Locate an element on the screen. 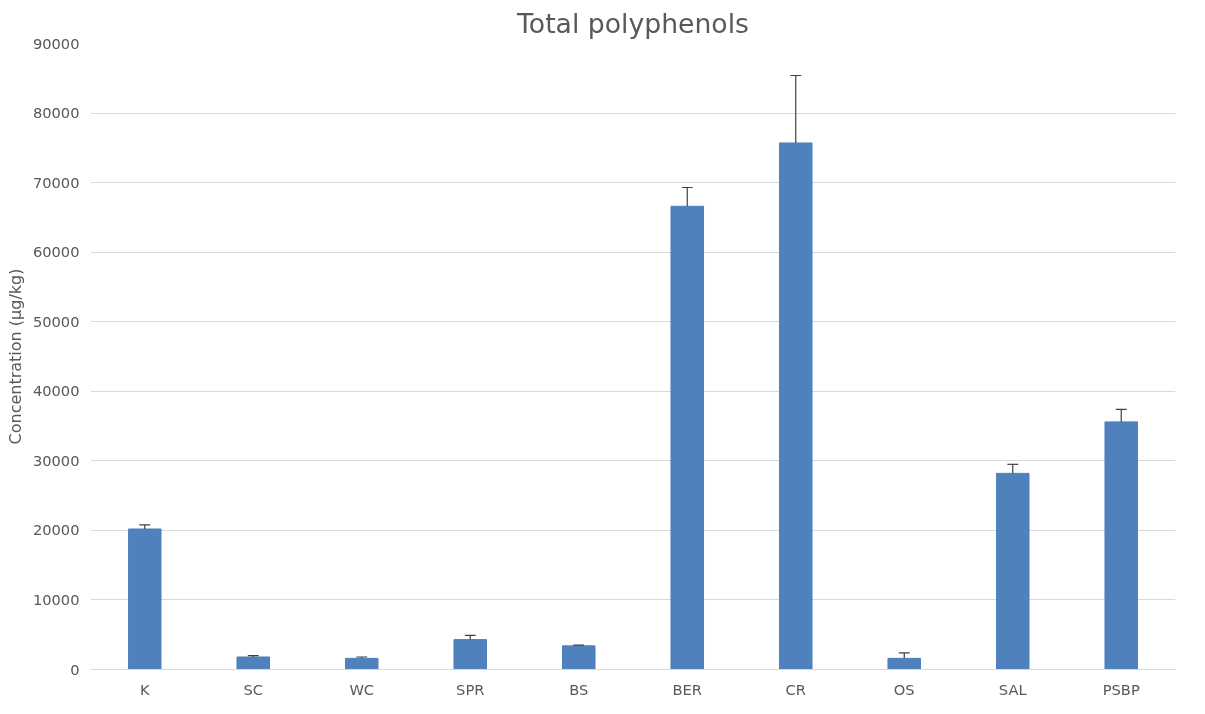 The image size is (1205, 714). y-tick-label: 0 is located at coordinates (75, 669).